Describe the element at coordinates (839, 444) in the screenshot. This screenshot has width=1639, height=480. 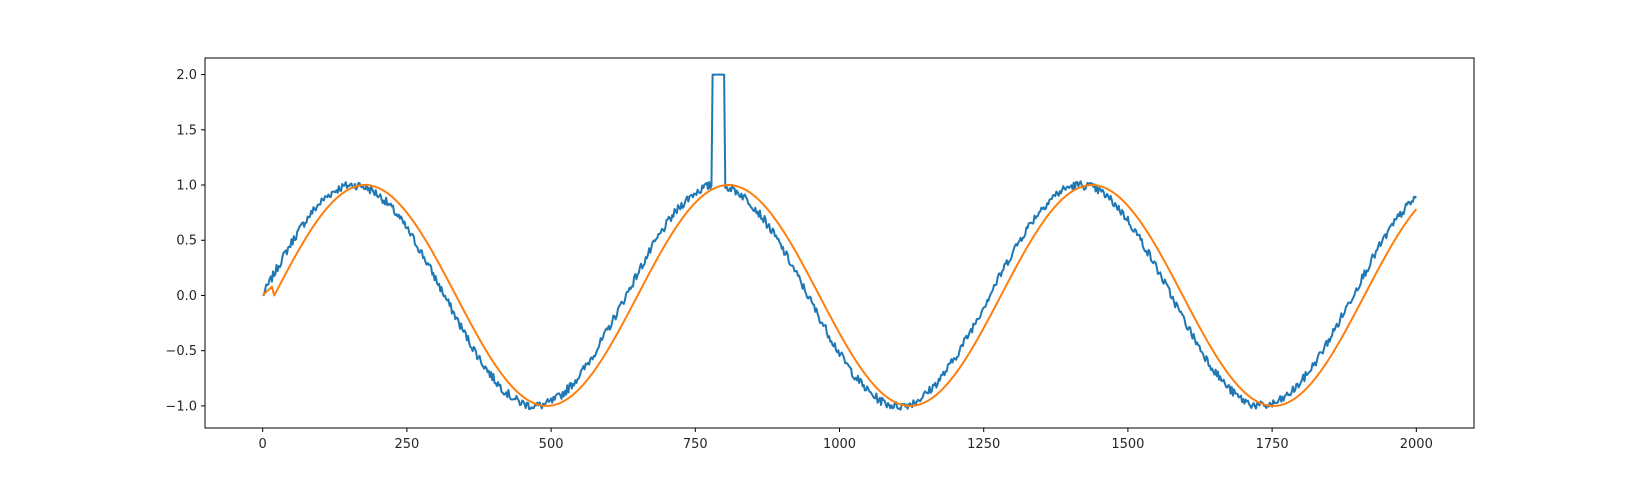
I see `x-tick-label: 1000` at that location.